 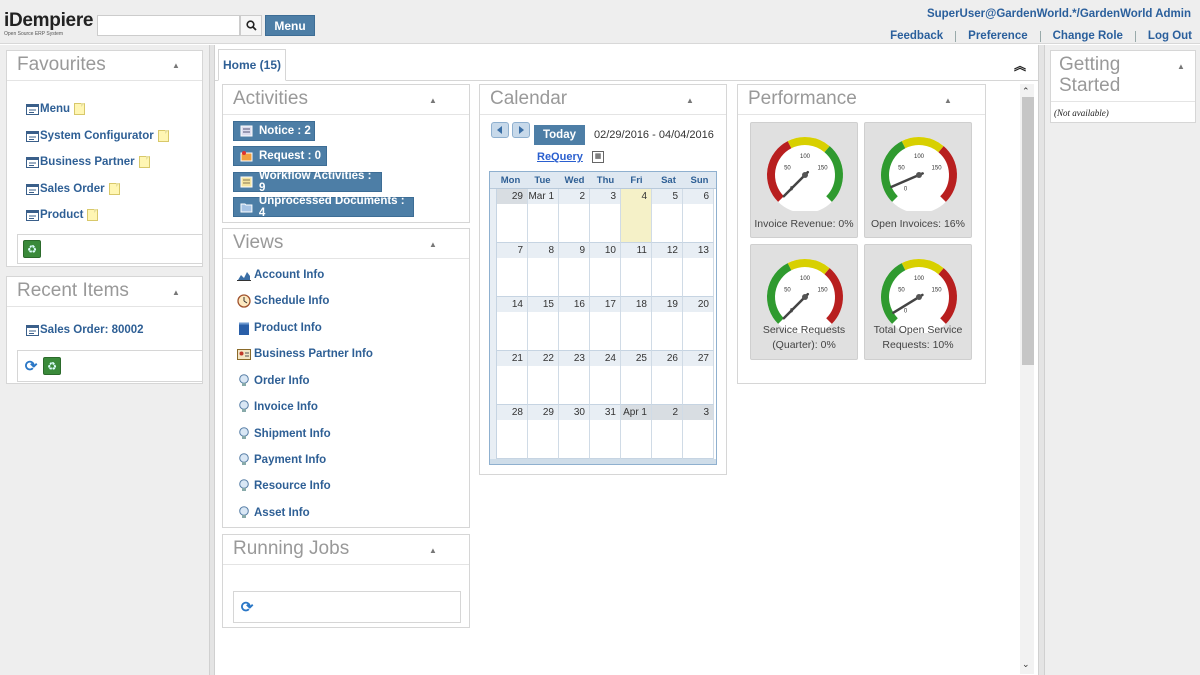 What do you see at coordinates (283, 301) in the screenshot?
I see `view-link-schedule-info: Schedule Info` at bounding box center [283, 301].